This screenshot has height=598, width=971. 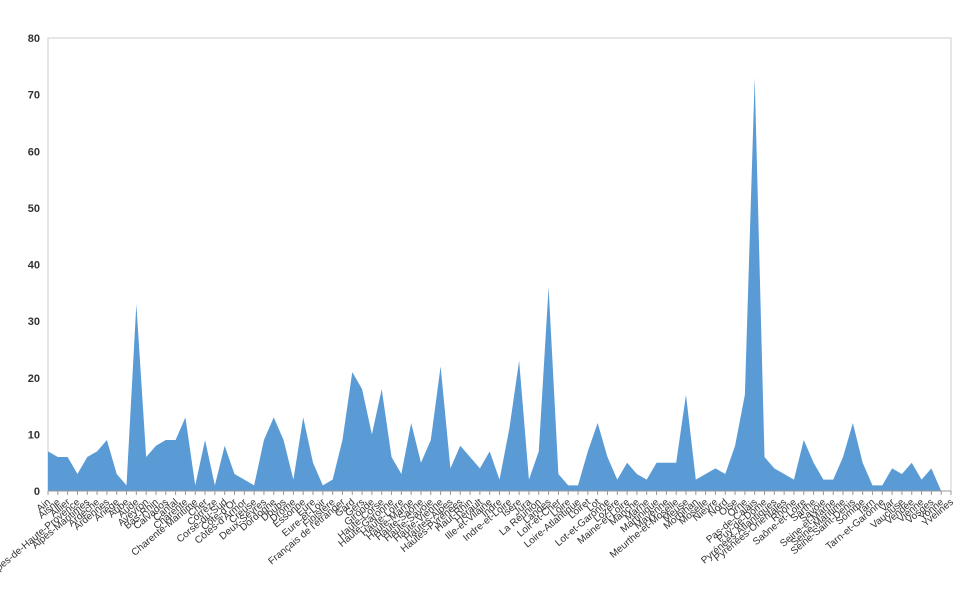 What do you see at coordinates (34, 209) in the screenshot?
I see `y-tick-label: 50` at bounding box center [34, 209].